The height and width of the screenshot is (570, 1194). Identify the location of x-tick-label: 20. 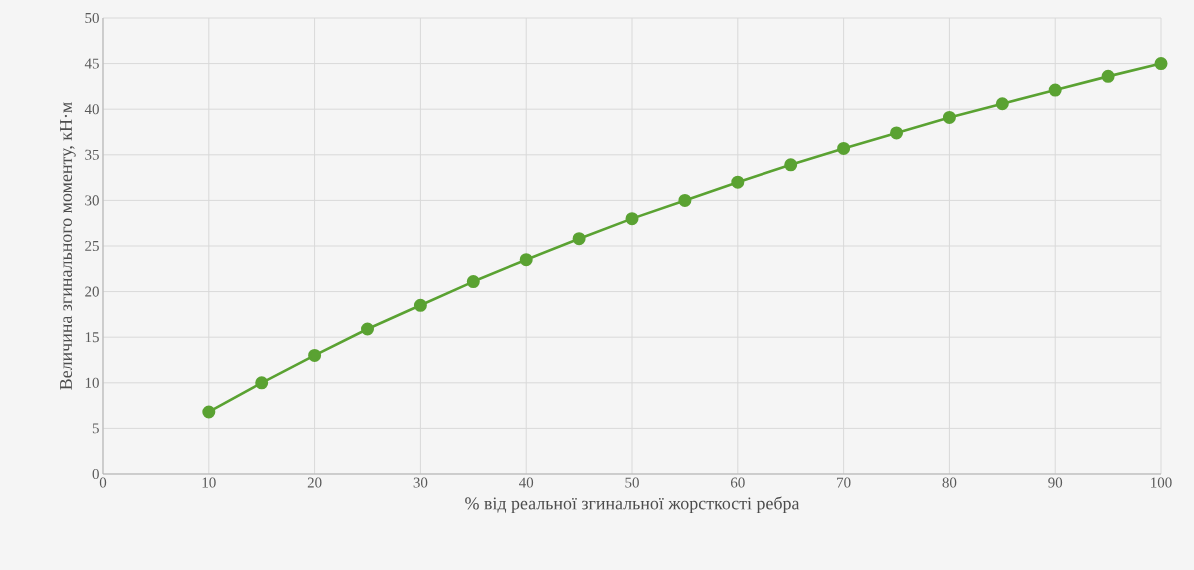
(314, 482).